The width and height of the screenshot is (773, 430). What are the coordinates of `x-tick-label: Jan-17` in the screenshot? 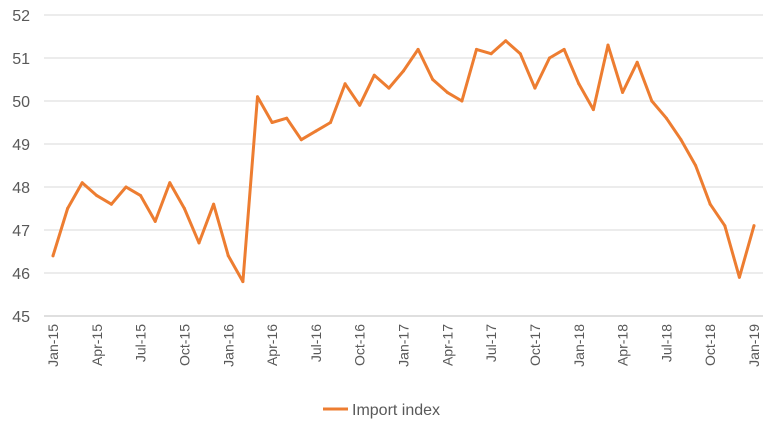 It's located at (404, 345).